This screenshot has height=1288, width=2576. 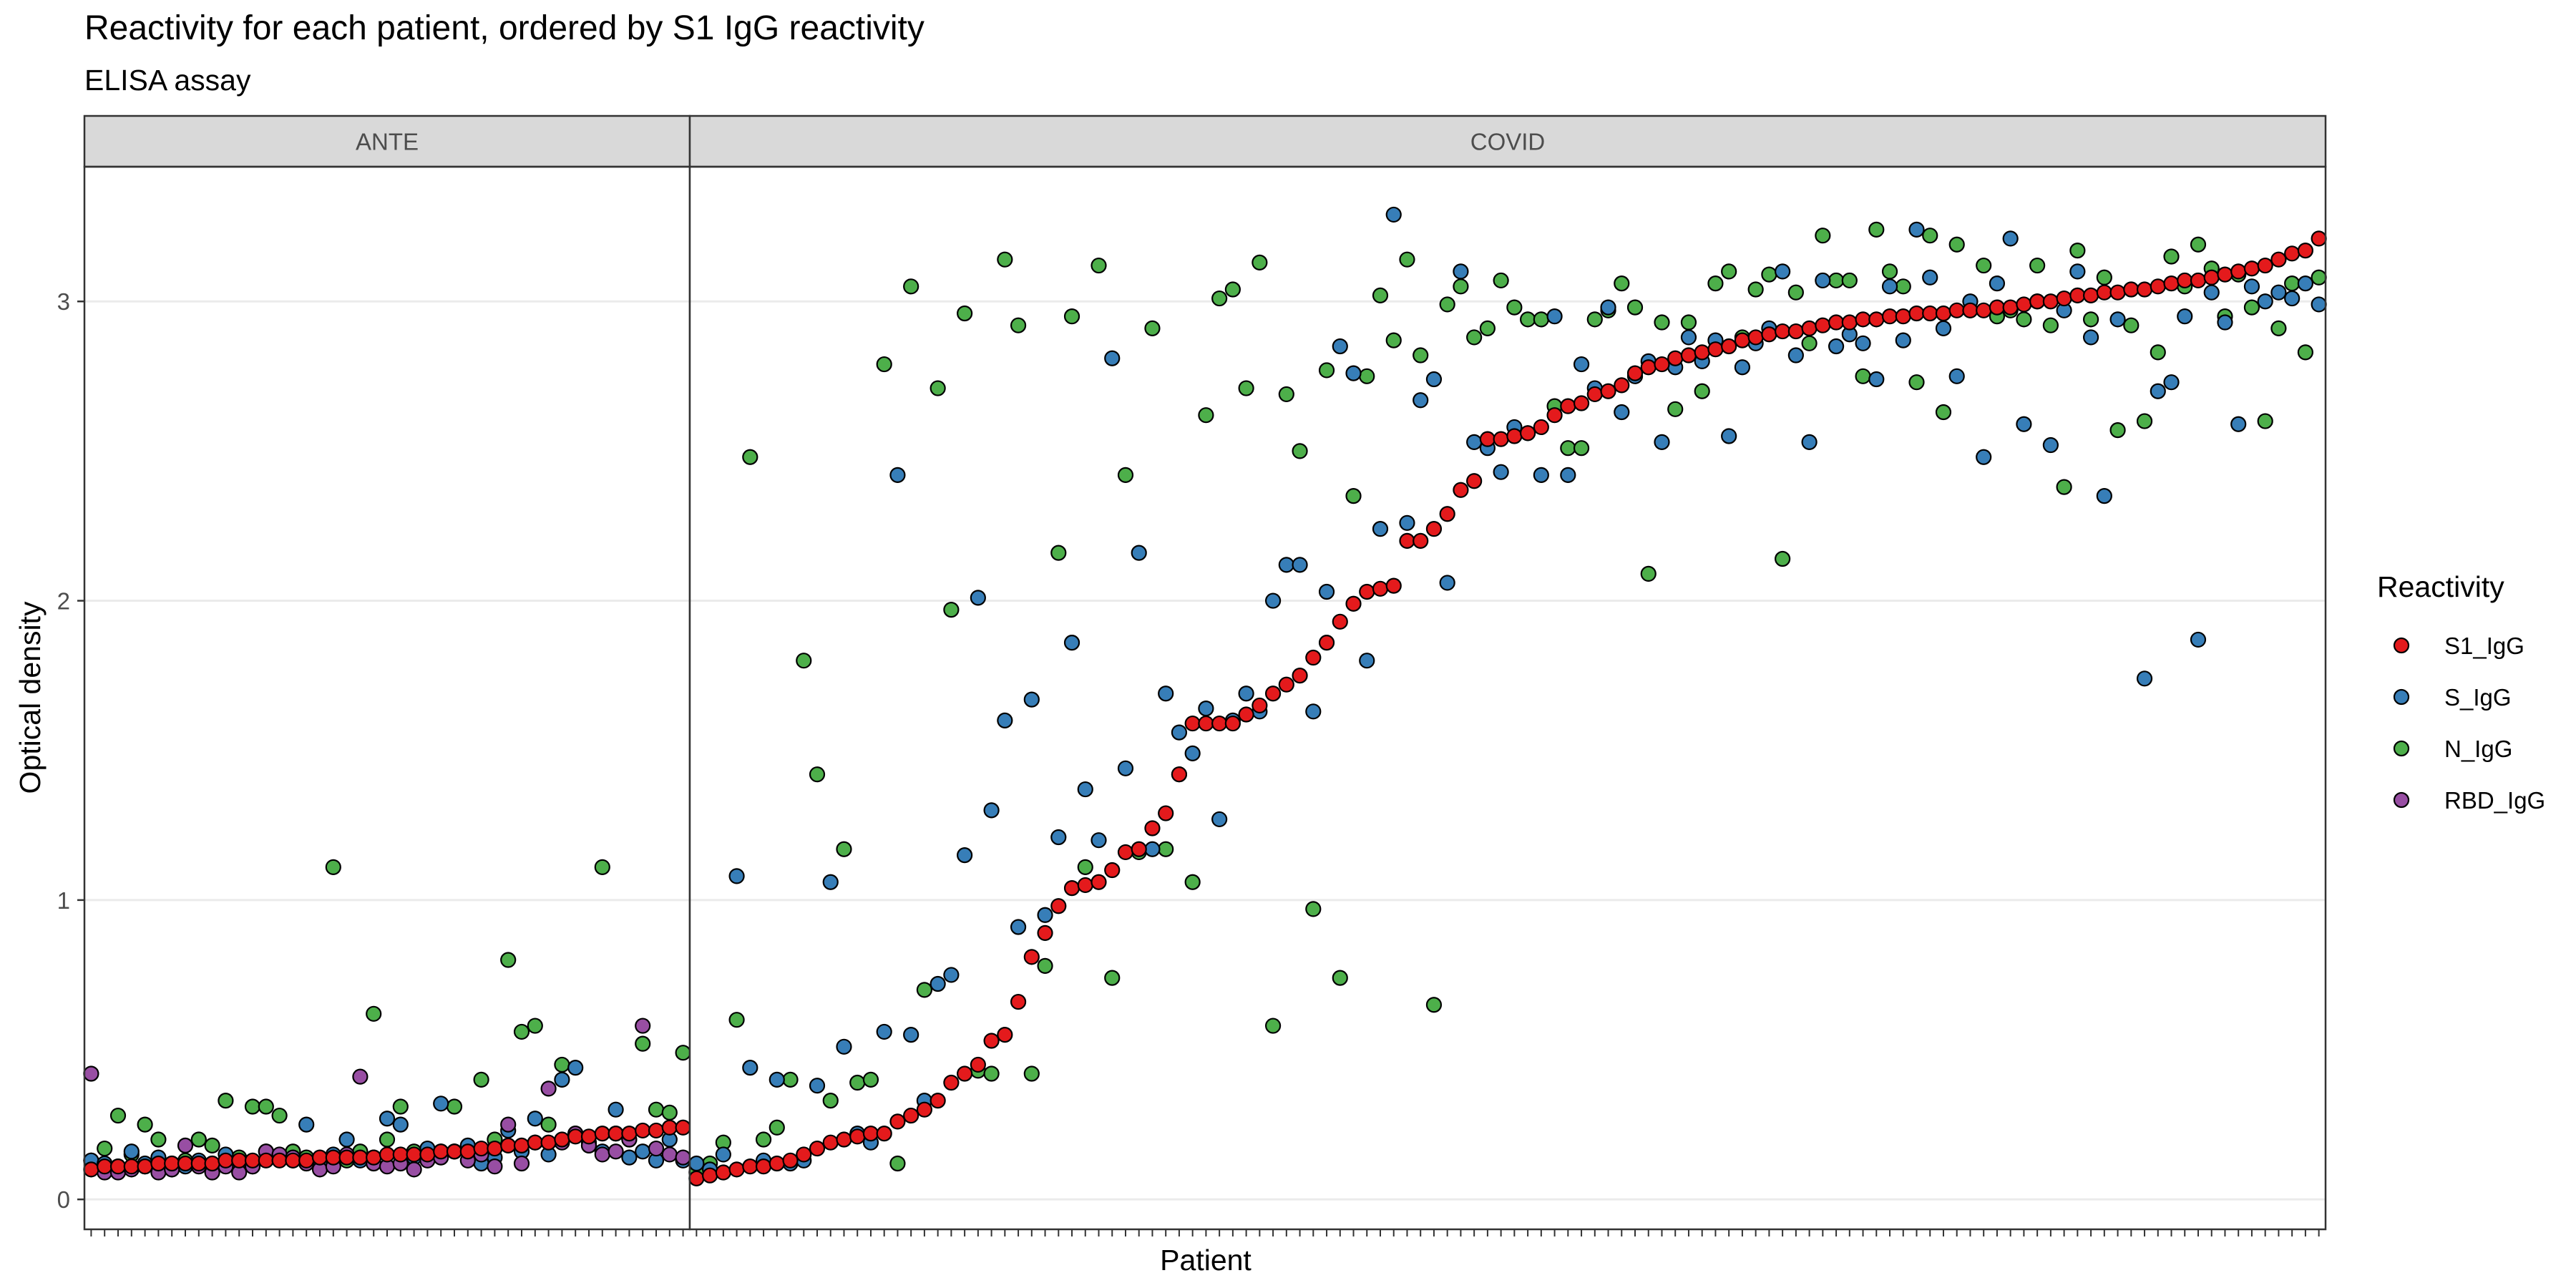 I want to click on legend-label: S_IgG, so click(x=2478, y=697).